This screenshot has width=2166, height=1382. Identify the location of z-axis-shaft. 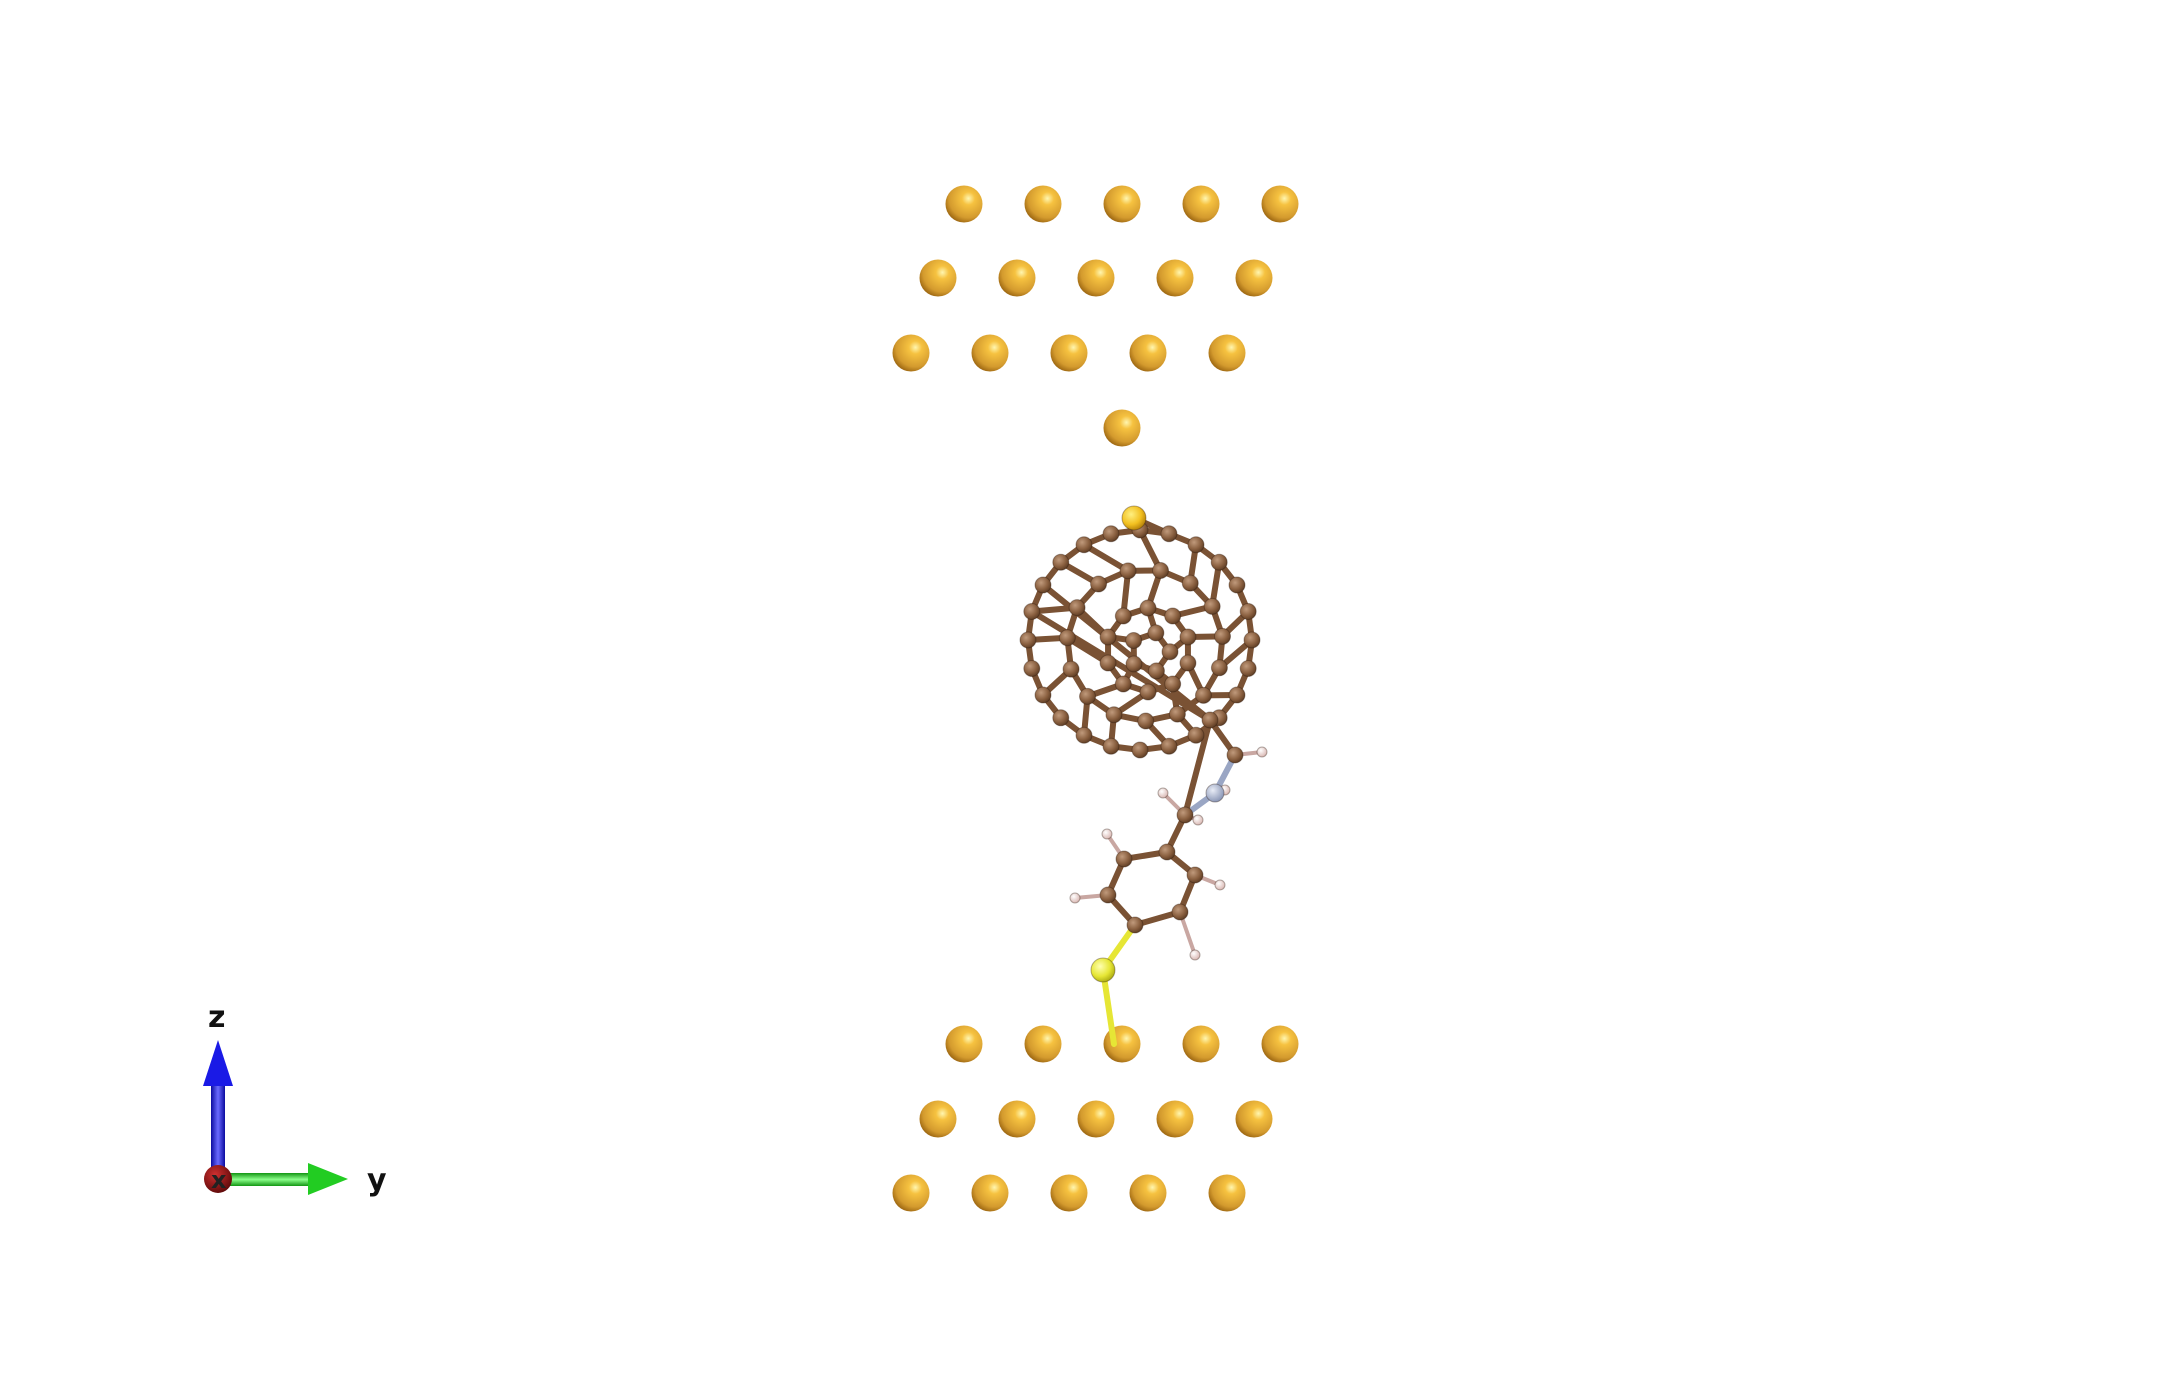
(218, 1132).